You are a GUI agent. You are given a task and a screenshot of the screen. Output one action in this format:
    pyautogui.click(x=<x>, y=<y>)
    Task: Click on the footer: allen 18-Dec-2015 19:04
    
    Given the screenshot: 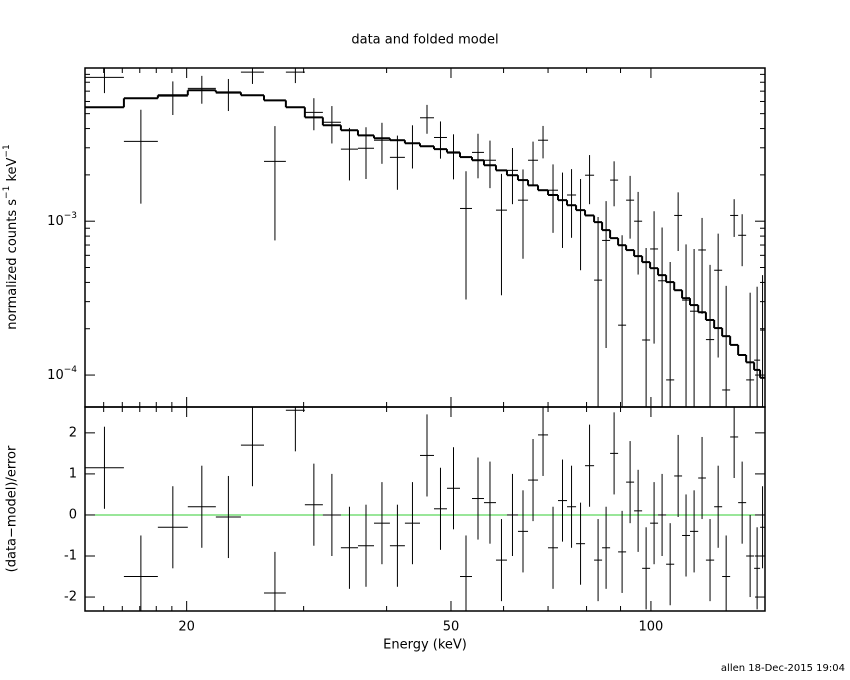 What is the action you would take?
    pyautogui.click(x=783, y=668)
    